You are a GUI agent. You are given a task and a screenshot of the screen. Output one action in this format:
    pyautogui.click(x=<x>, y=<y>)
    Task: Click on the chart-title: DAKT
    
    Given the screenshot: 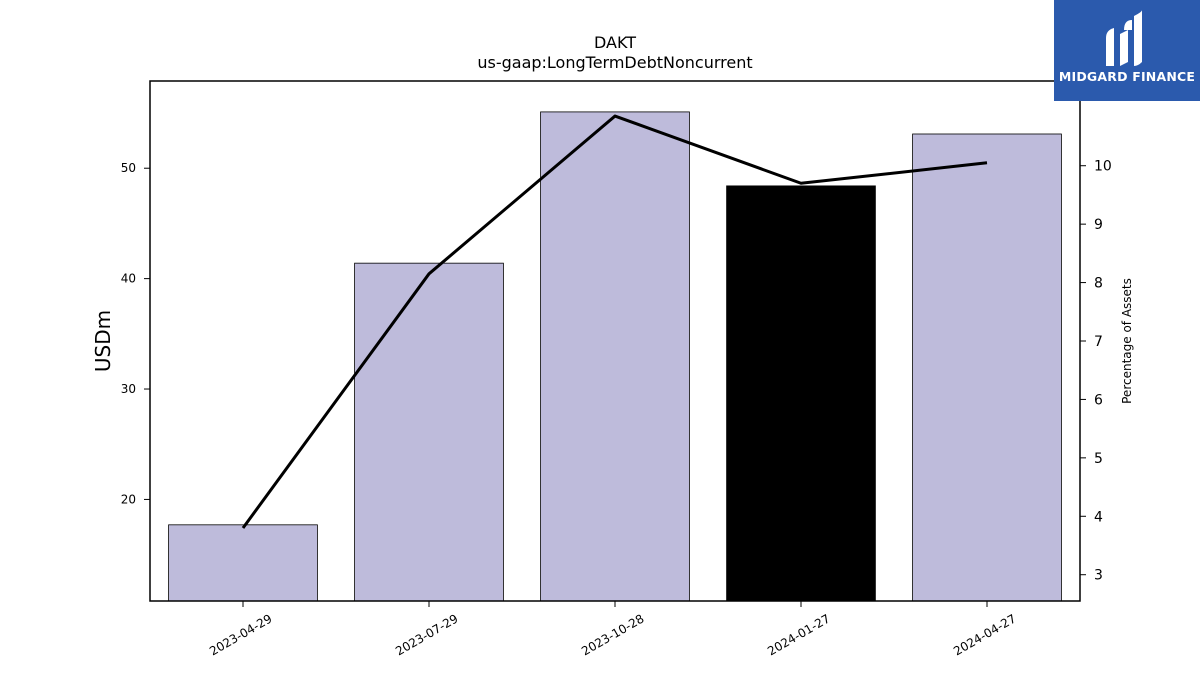 What is the action you would take?
    pyautogui.click(x=615, y=42)
    